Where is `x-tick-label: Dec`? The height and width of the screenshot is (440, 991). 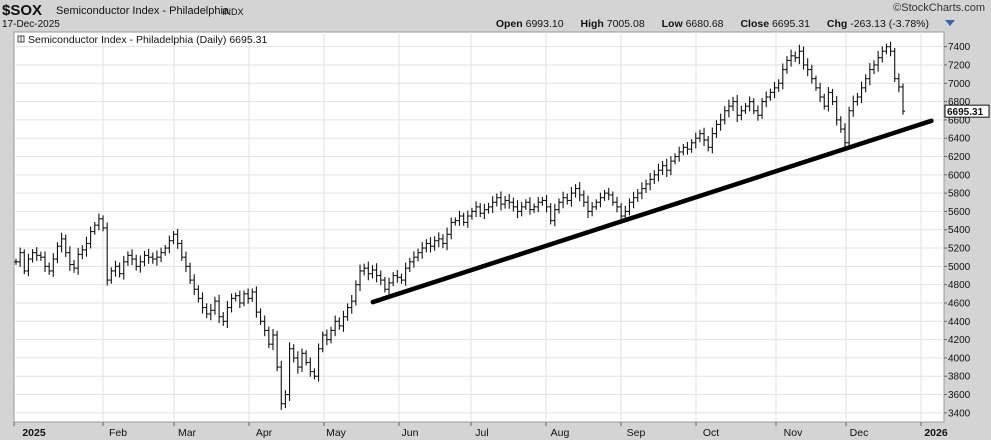
x-tick-label: Dec is located at coordinates (859, 433).